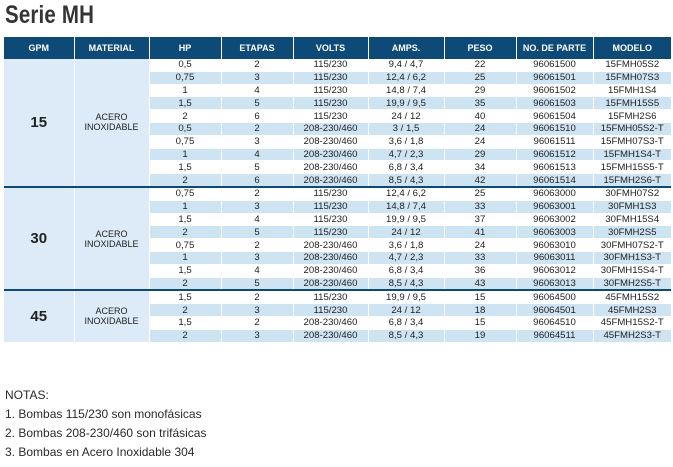  Describe the element at coordinates (27, 395) in the screenshot. I see `notes-heading: NOTAS:` at that location.